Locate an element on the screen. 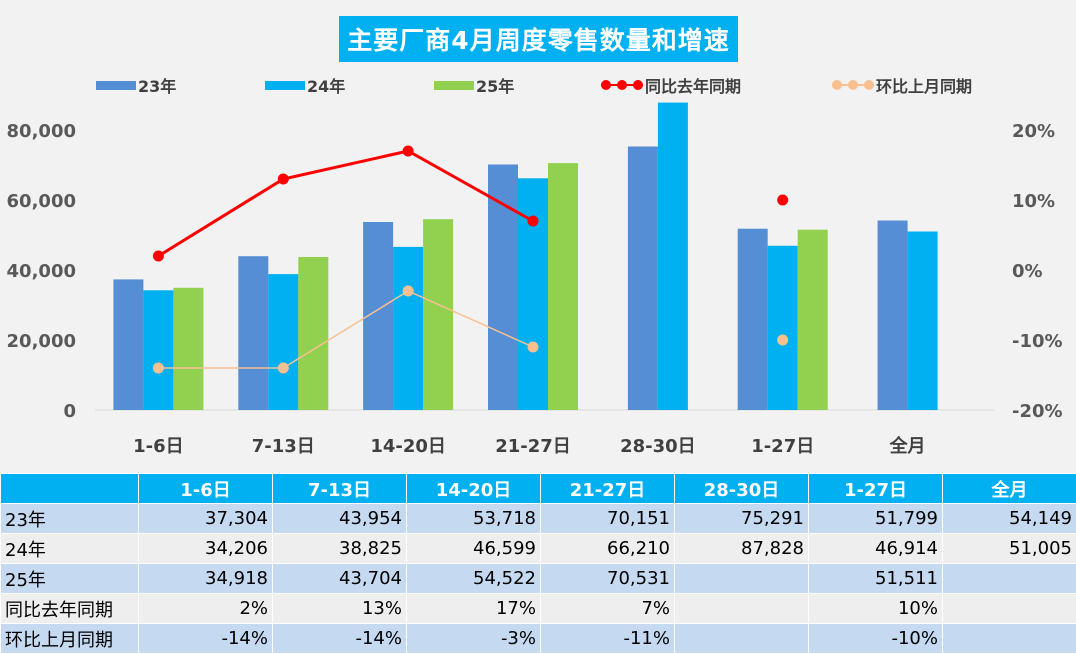 The height and width of the screenshot is (654, 1076). legend-item-24: 24年 is located at coordinates (305, 85).